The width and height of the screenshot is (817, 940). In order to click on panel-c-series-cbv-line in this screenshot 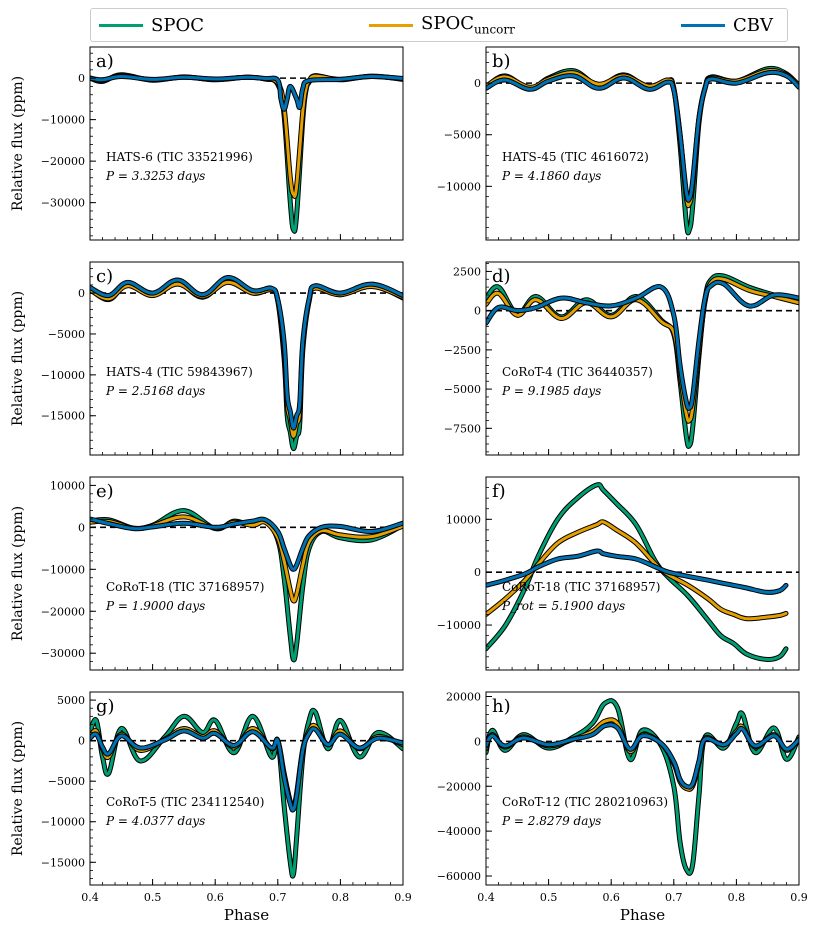, I will do `click(246, 353)`.